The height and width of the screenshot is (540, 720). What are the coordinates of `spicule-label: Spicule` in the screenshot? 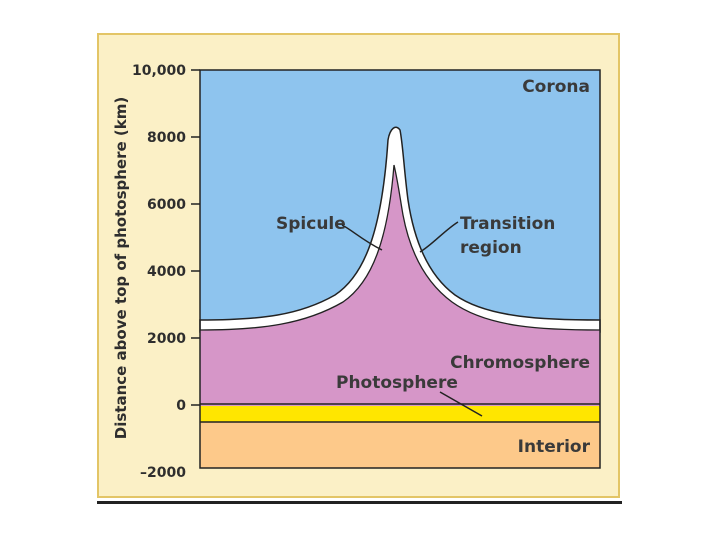 It's located at (311, 224).